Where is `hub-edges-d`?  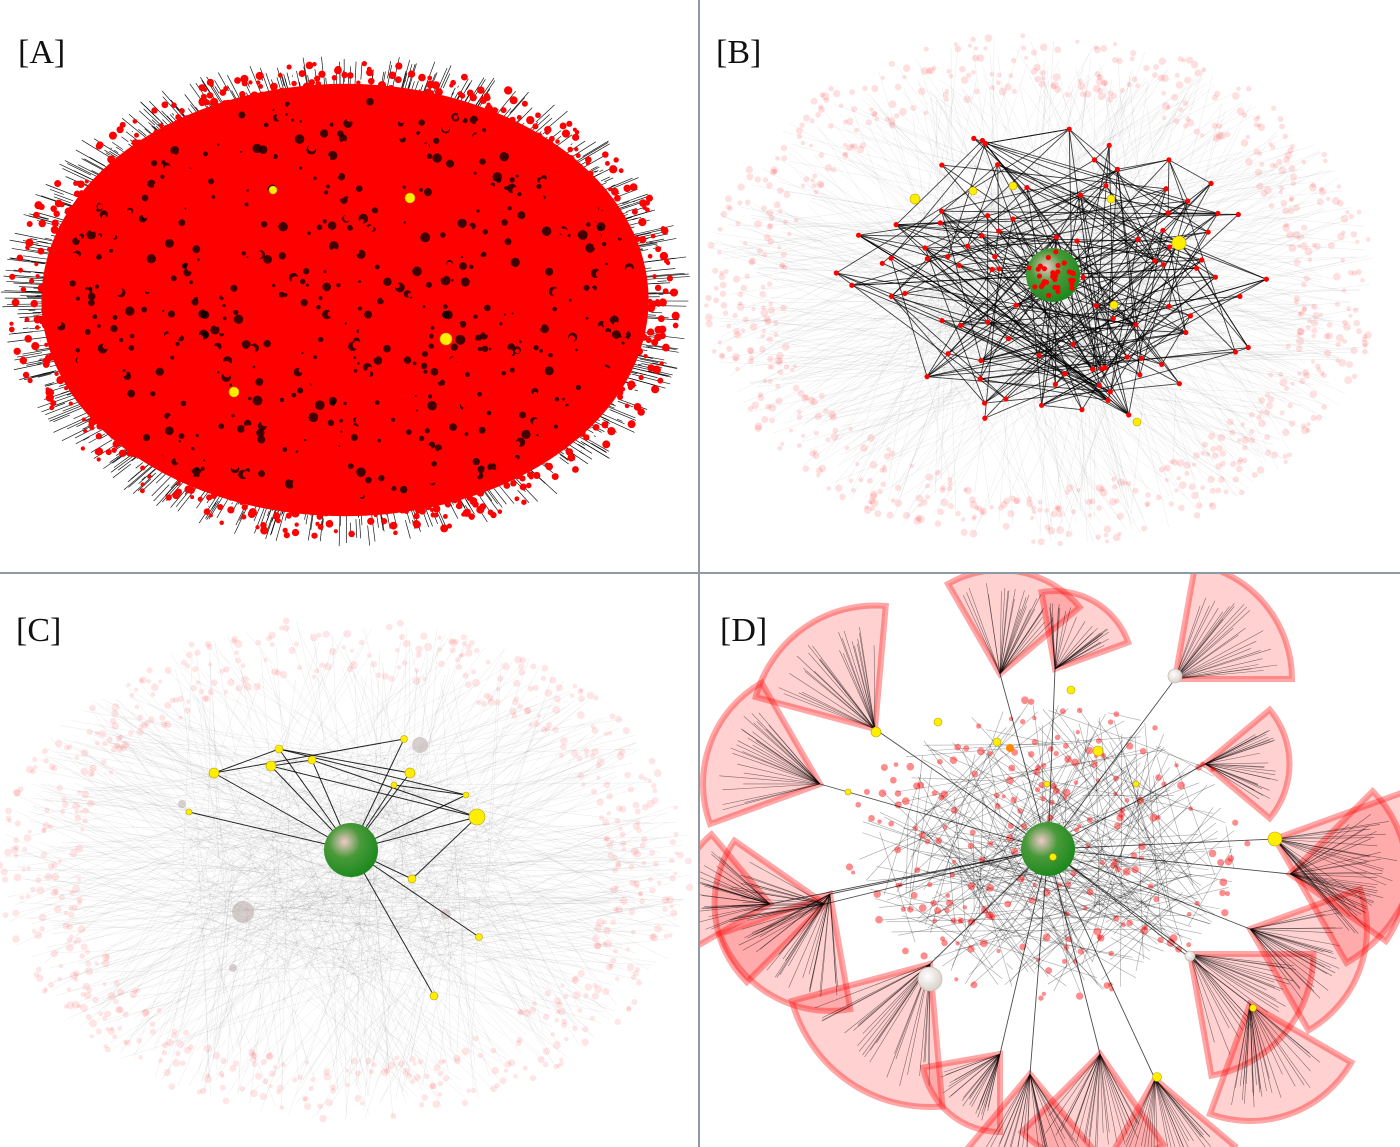 hub-edges-d is located at coordinates (1030, 874).